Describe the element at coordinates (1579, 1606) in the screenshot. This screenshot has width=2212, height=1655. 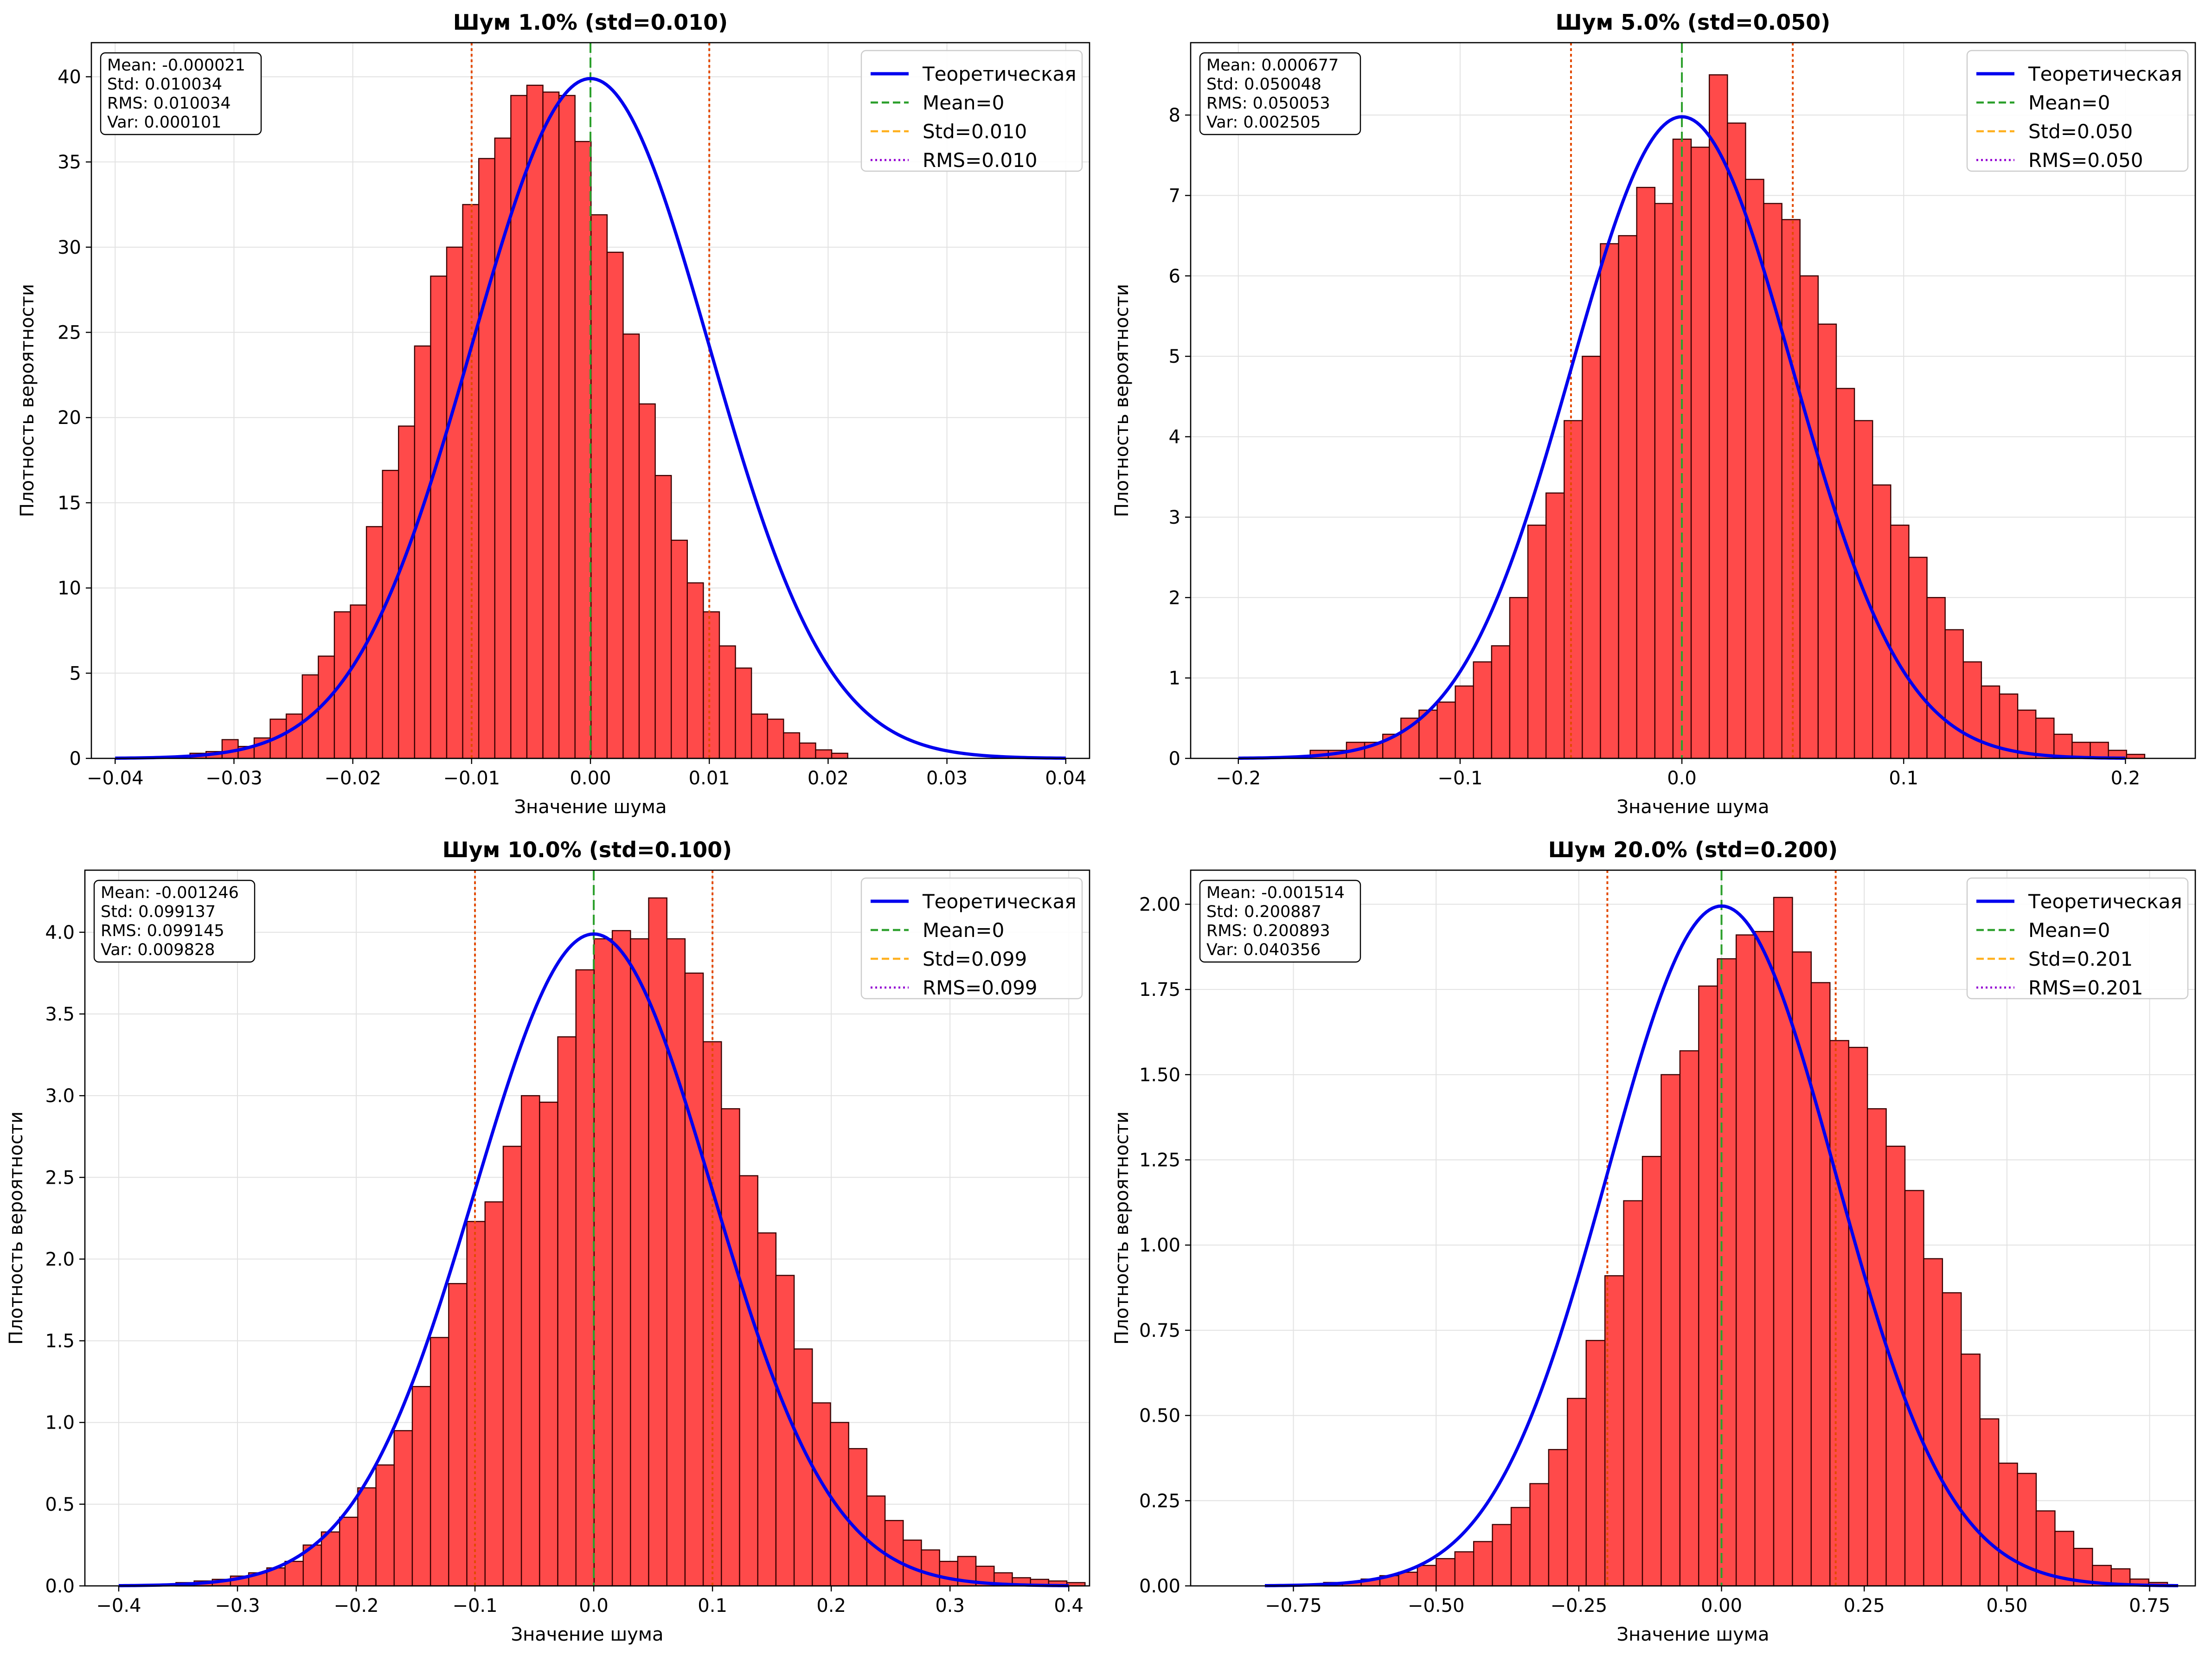
I see `x-tick-label: −0.25` at that location.